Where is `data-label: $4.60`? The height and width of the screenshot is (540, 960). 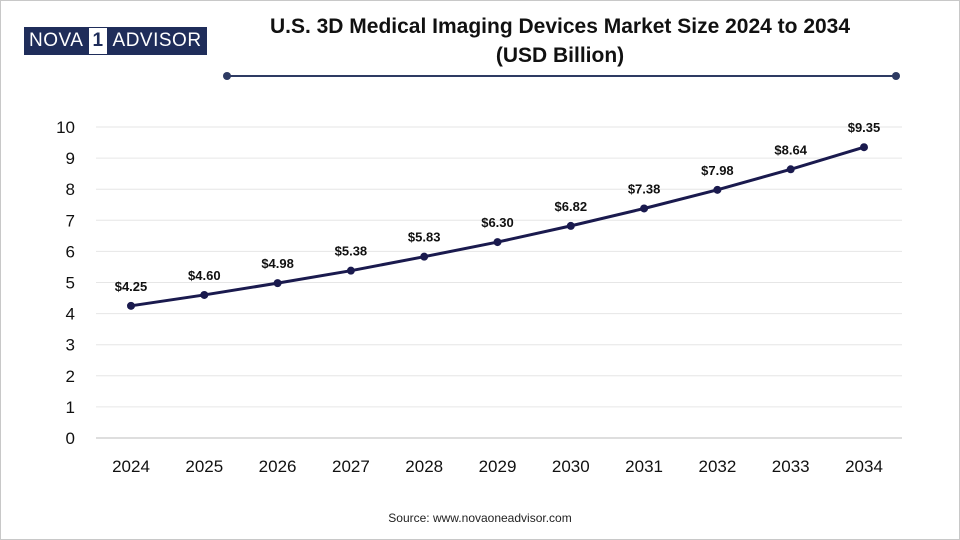
data-label: $4.60 is located at coordinates (204, 275).